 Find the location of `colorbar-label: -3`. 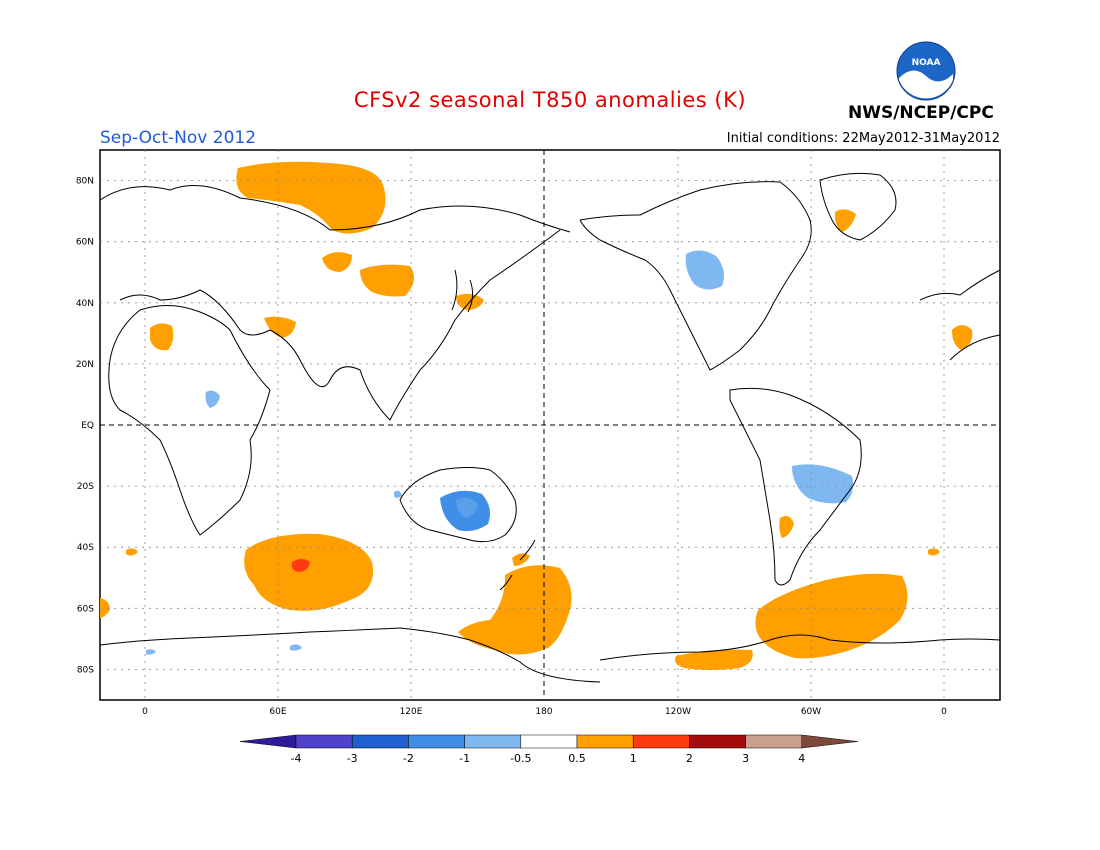

colorbar-label: -3 is located at coordinates (352, 758).